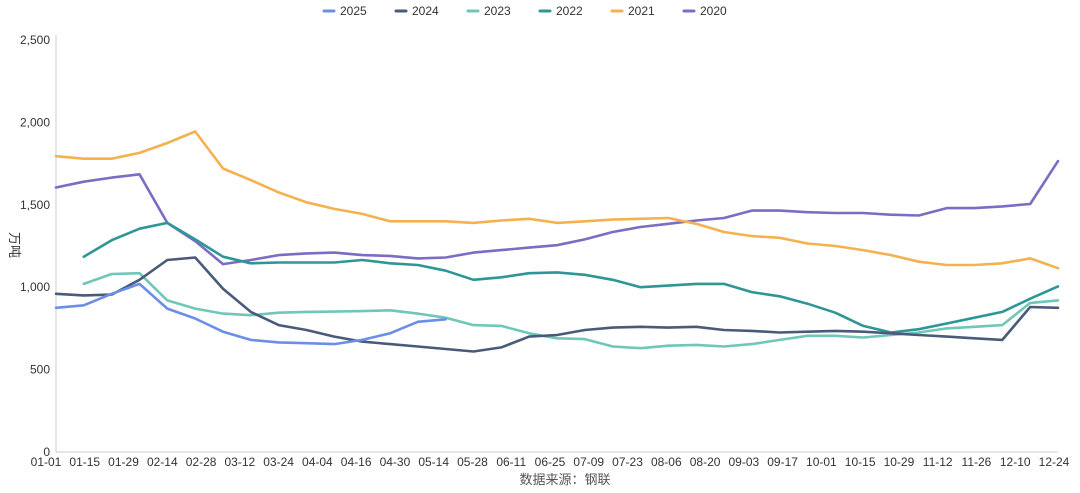 The width and height of the screenshot is (1080, 493). I want to click on y-tick-label: 1,500, so click(35, 205).